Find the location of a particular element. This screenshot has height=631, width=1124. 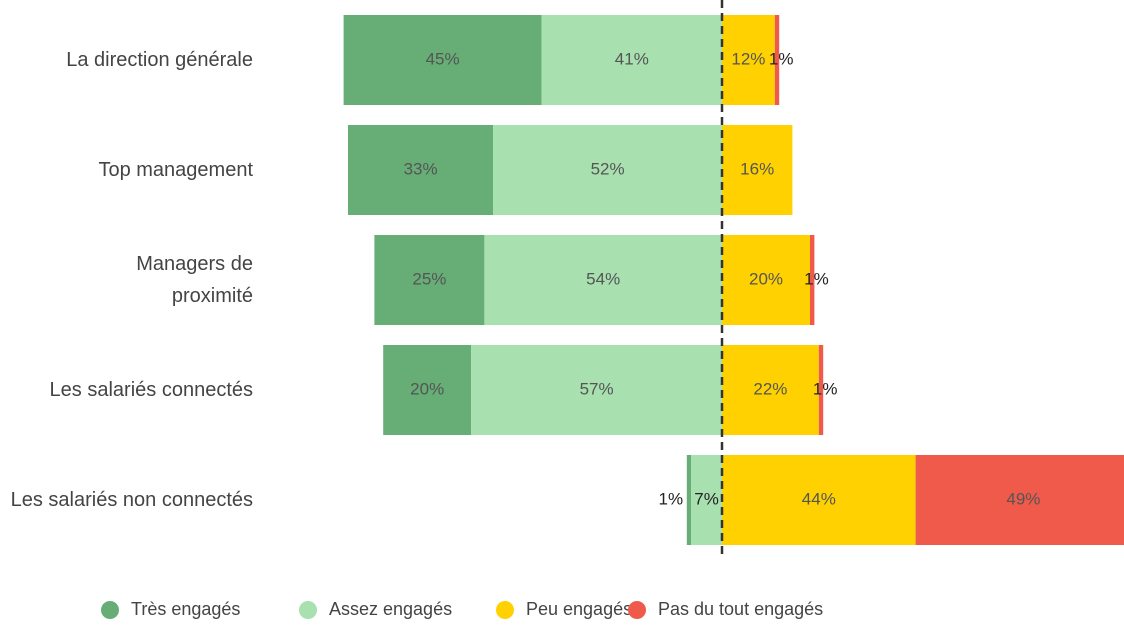

data-label: 57% is located at coordinates (597, 388).